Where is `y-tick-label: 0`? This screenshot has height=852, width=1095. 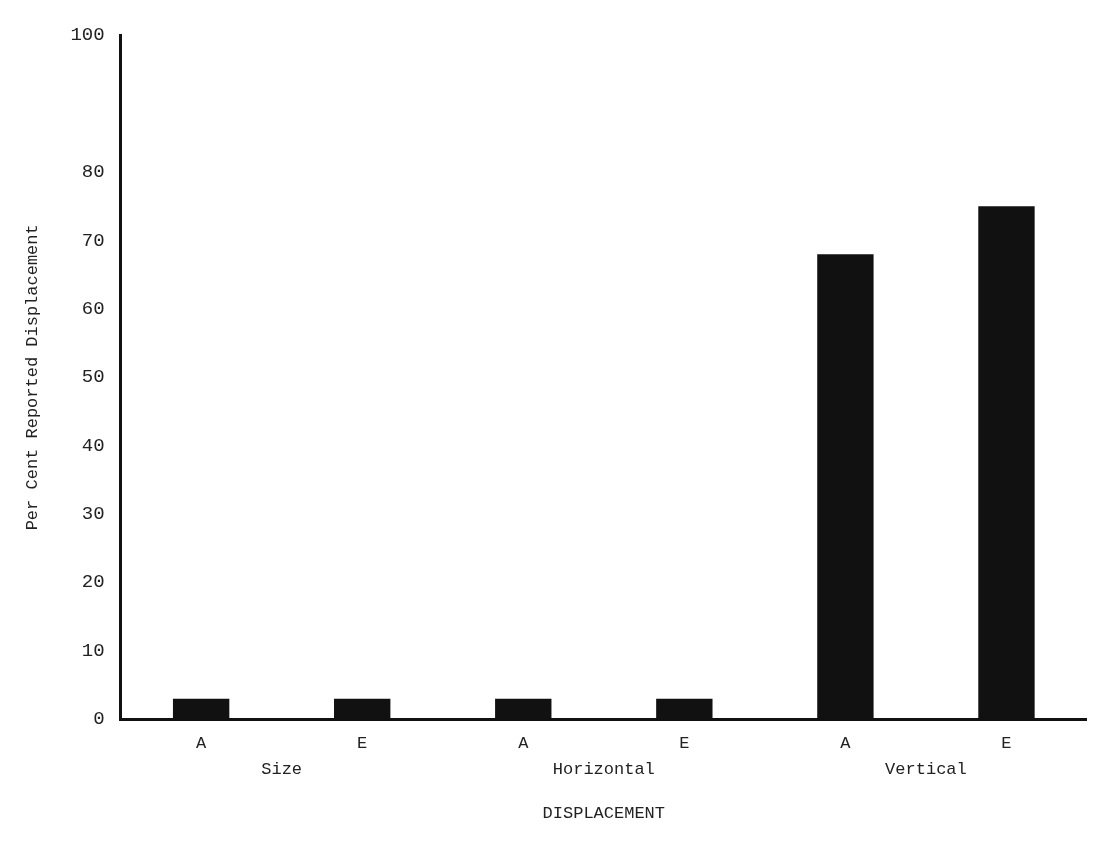 y-tick-label: 0 is located at coordinates (99, 719).